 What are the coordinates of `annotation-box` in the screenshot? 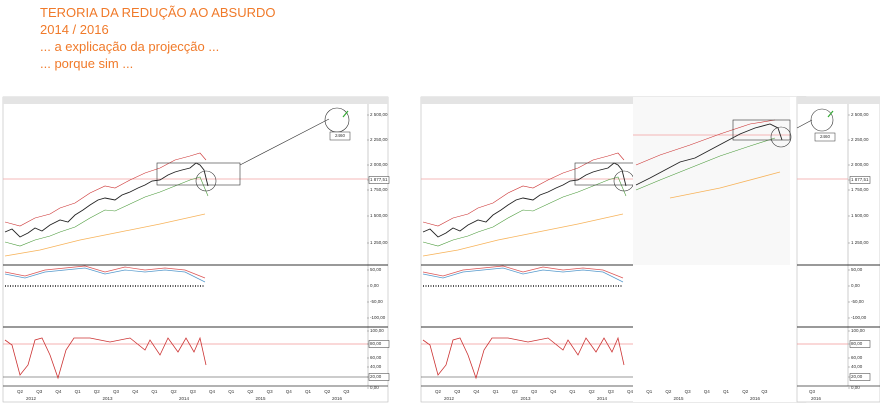 It's located at (340, 136).